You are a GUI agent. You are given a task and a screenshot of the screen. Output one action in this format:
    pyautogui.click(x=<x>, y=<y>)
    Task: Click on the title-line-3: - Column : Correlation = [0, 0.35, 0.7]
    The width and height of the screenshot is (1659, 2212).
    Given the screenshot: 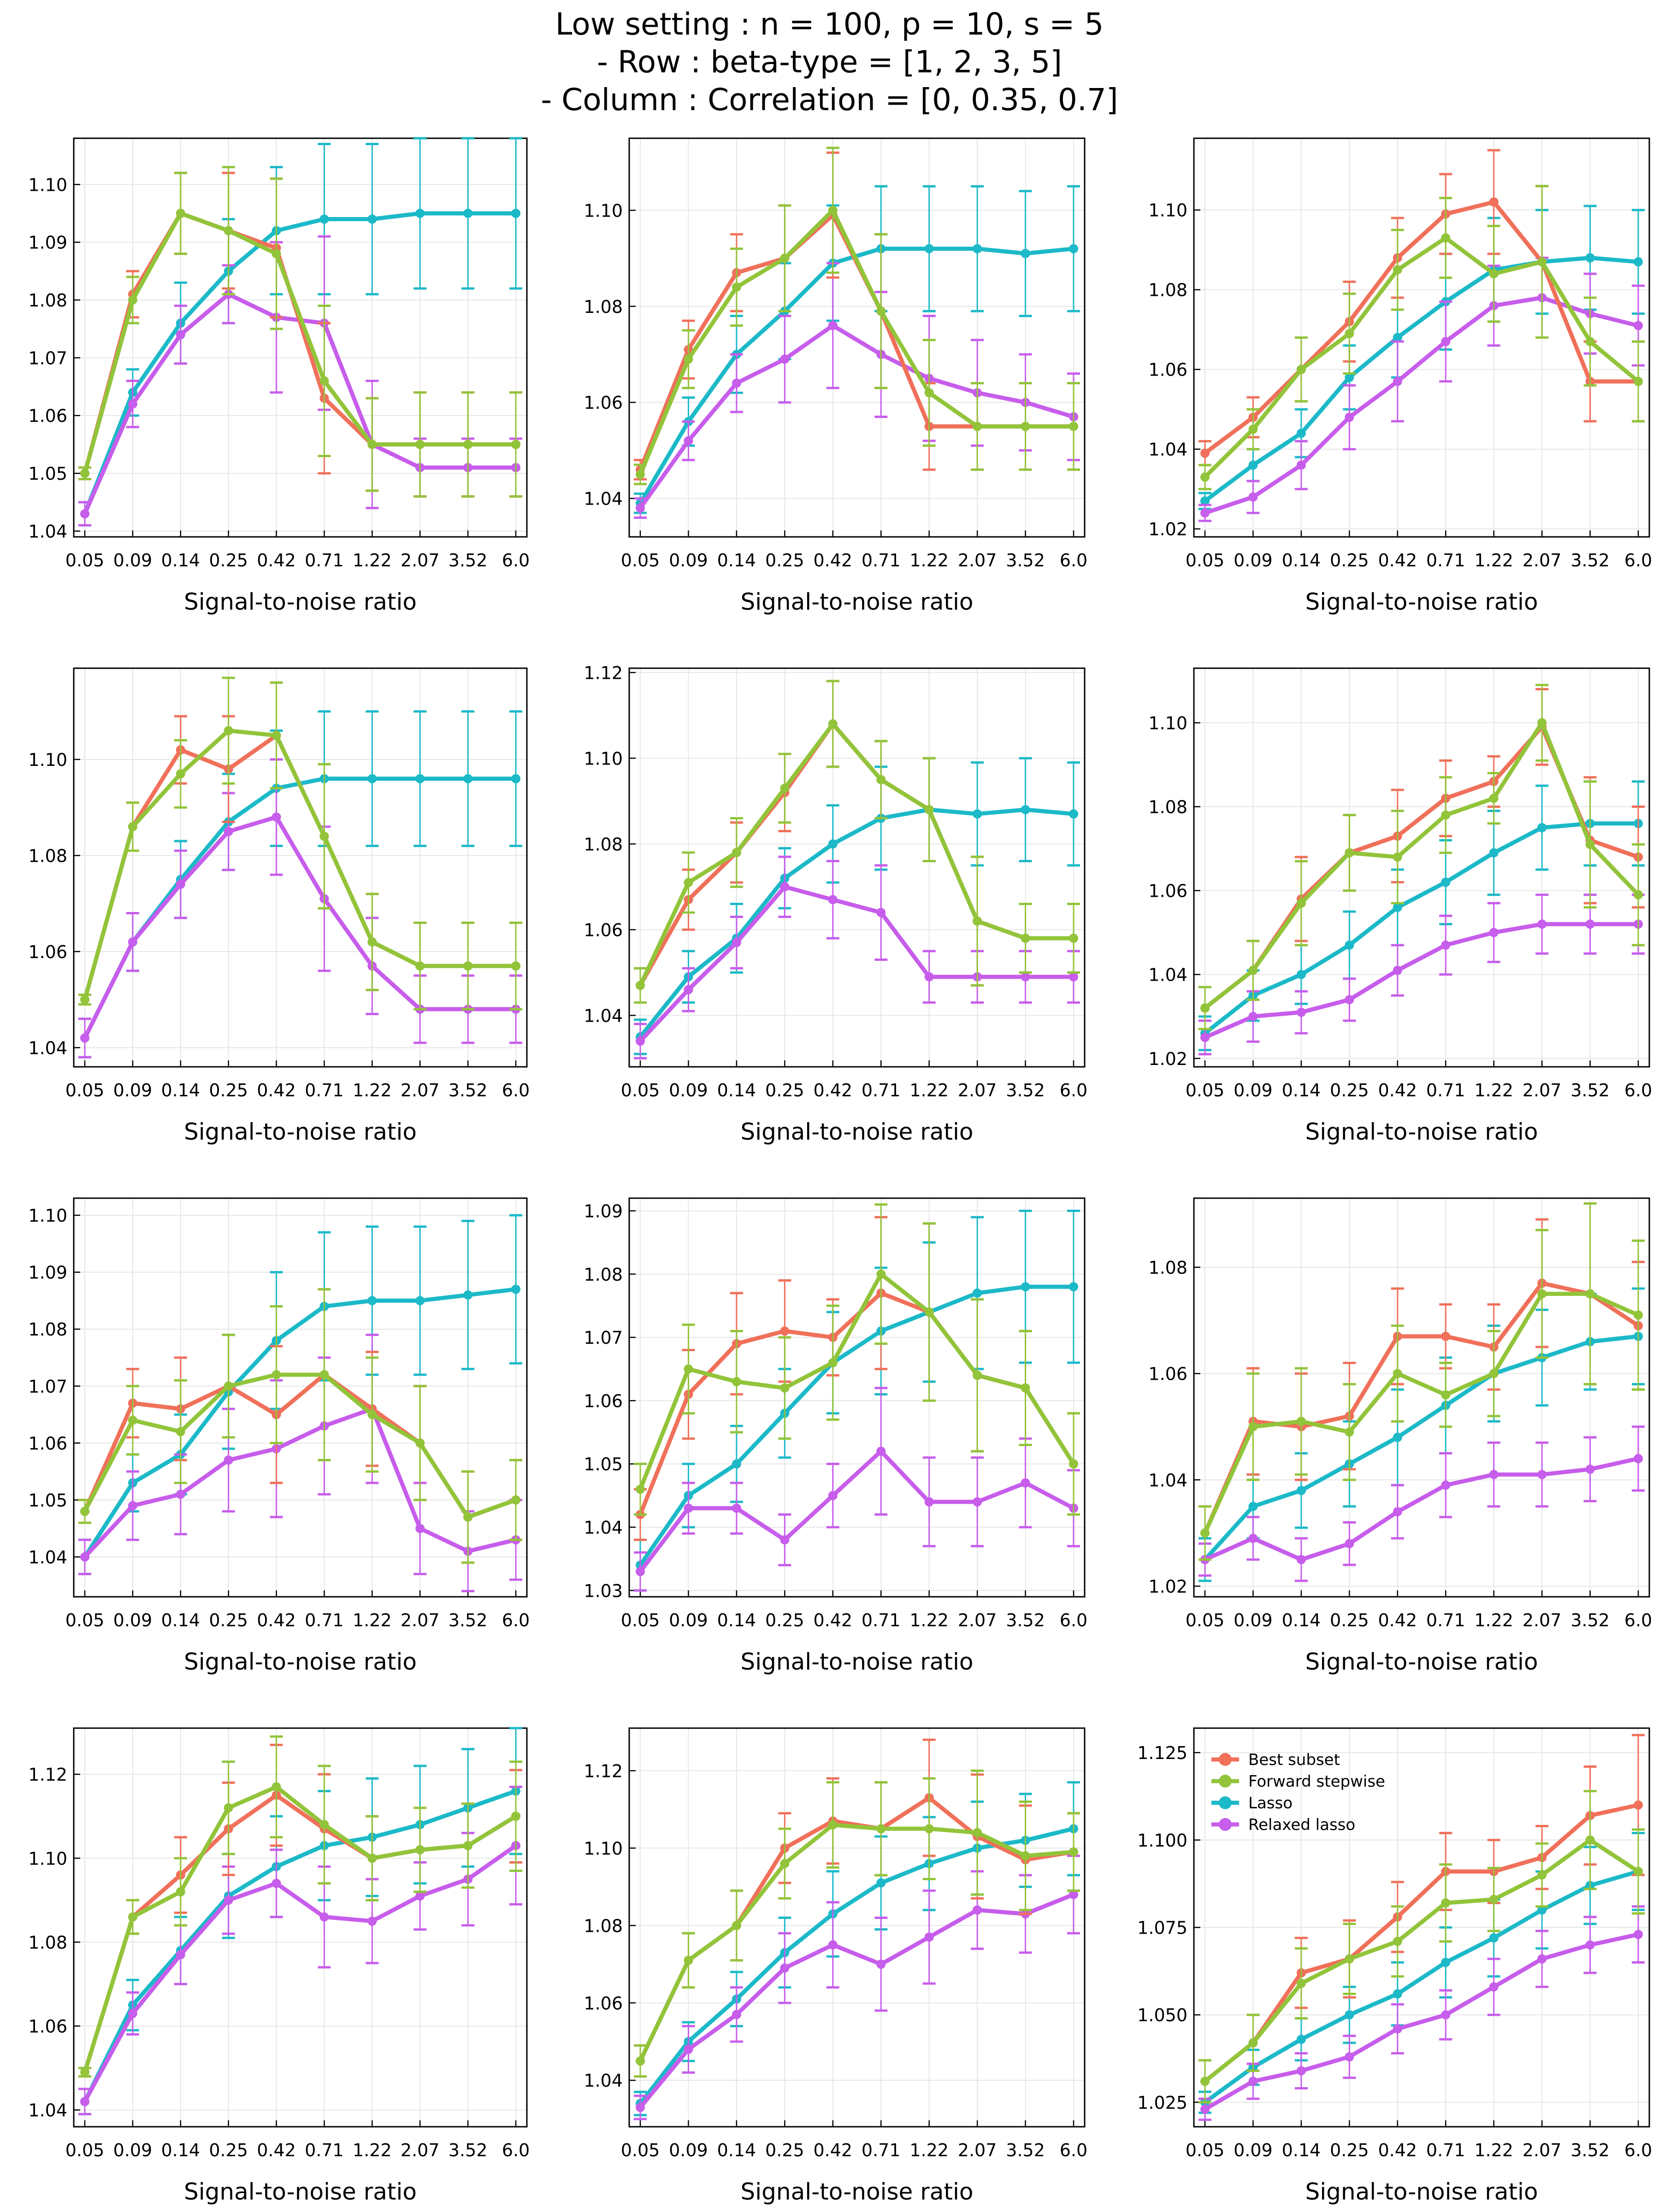 What is the action you would take?
    pyautogui.click(x=829, y=100)
    